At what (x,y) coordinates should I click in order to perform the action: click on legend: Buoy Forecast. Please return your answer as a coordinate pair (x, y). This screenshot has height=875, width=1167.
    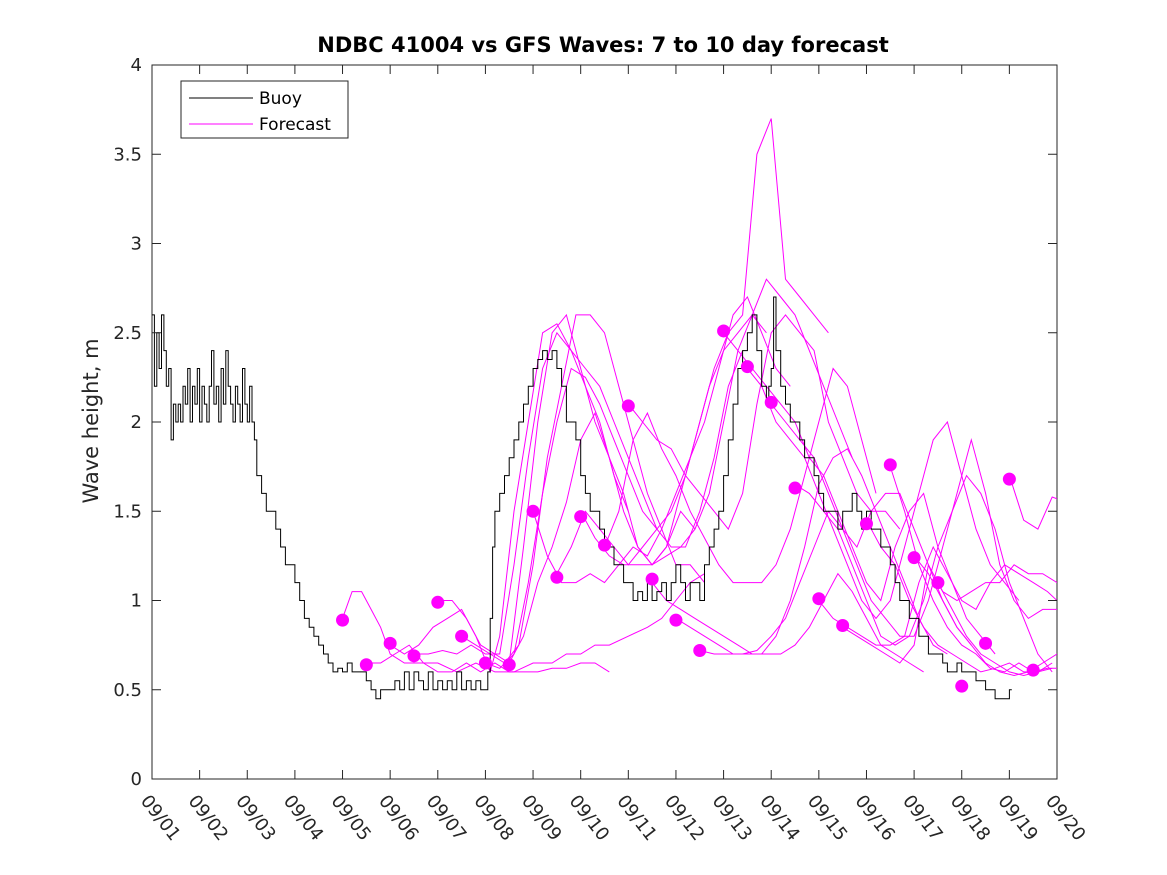
    Looking at the image, I should click on (264, 109).